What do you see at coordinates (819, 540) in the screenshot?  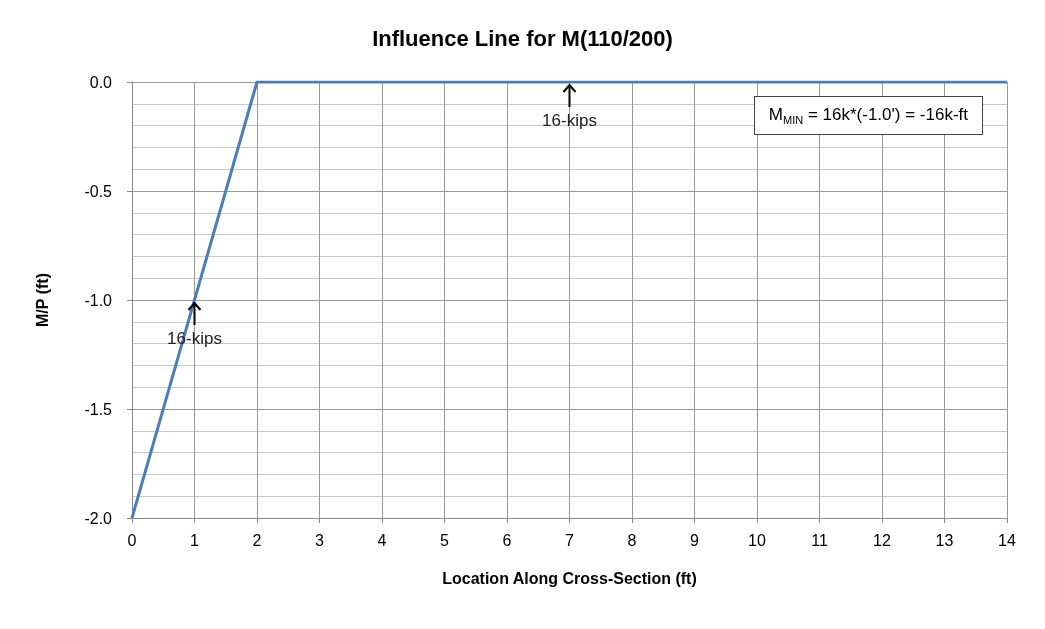 I see `x-tick-label: 11` at bounding box center [819, 540].